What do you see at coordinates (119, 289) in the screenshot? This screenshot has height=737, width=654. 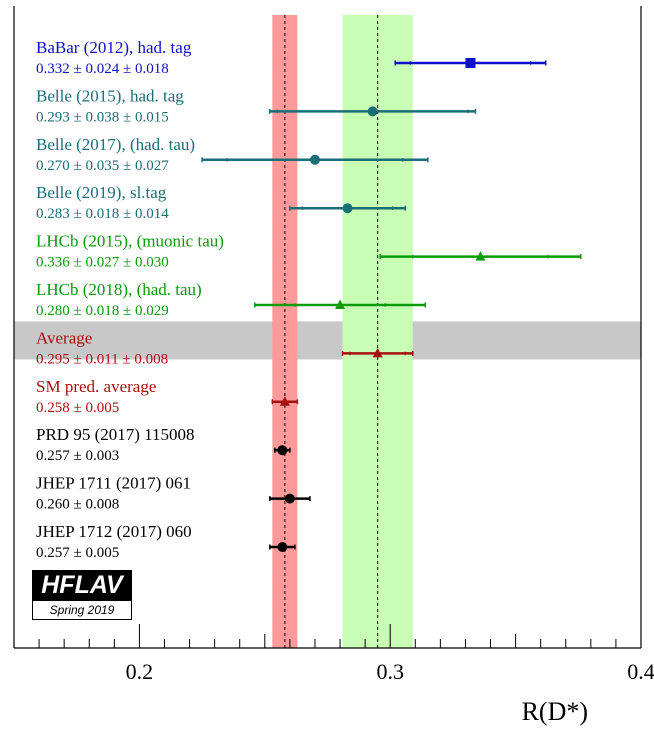 I see `label-name-5: LHCb (2018), (had. tau)` at bounding box center [119, 289].